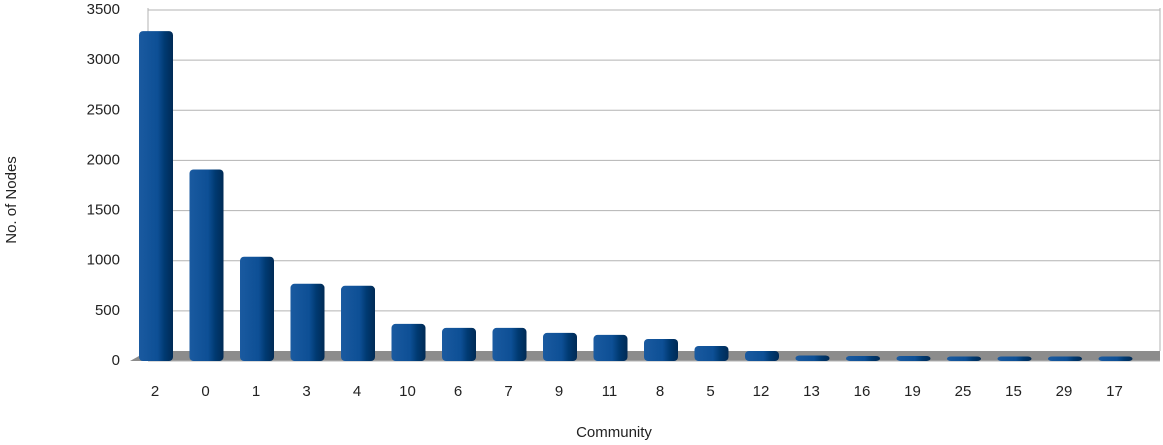 Image resolution: width=1163 pixels, height=445 pixels. What do you see at coordinates (1114, 391) in the screenshot?
I see `x-tick-label: 17` at bounding box center [1114, 391].